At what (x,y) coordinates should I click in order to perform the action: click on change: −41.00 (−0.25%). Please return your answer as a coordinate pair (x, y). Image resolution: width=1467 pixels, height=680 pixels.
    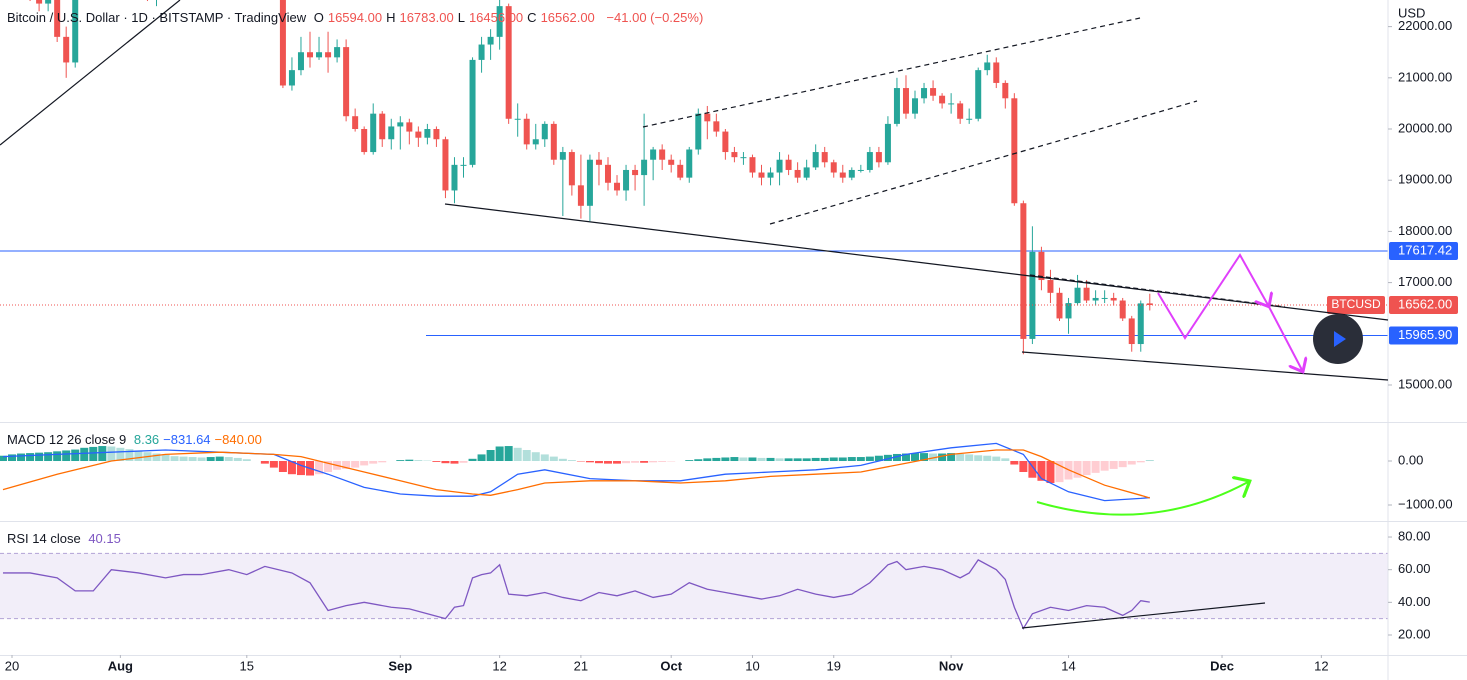
    Looking at the image, I should click on (655, 17).